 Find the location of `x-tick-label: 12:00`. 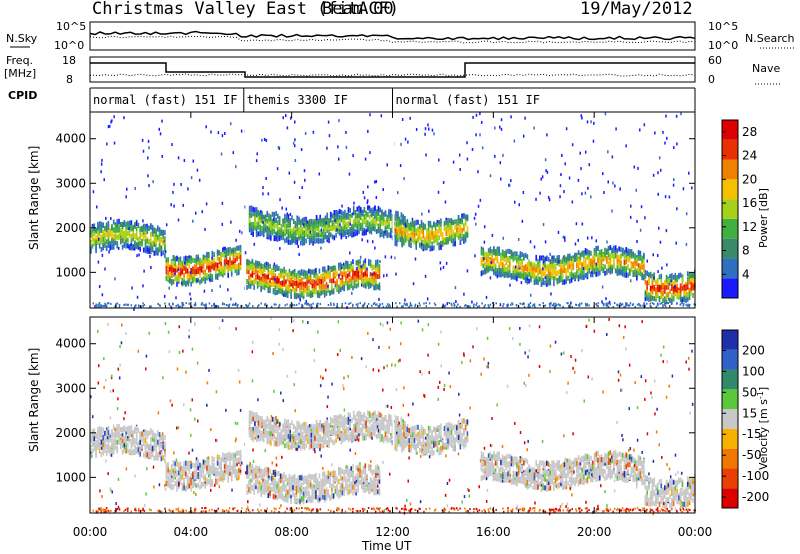

x-tick-label: 12:00 is located at coordinates (392, 532).